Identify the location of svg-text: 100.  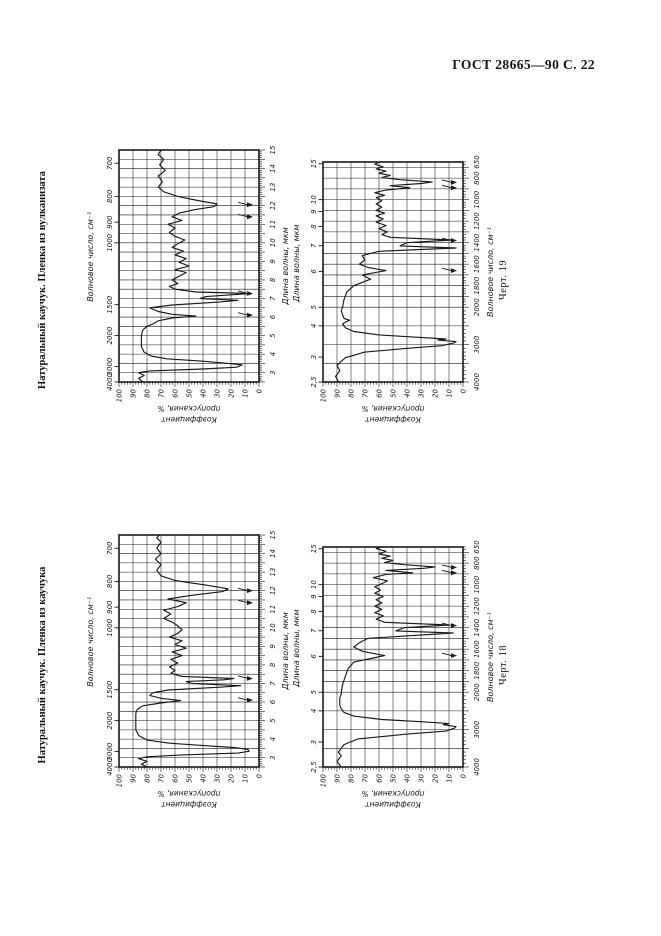
(323, 780).